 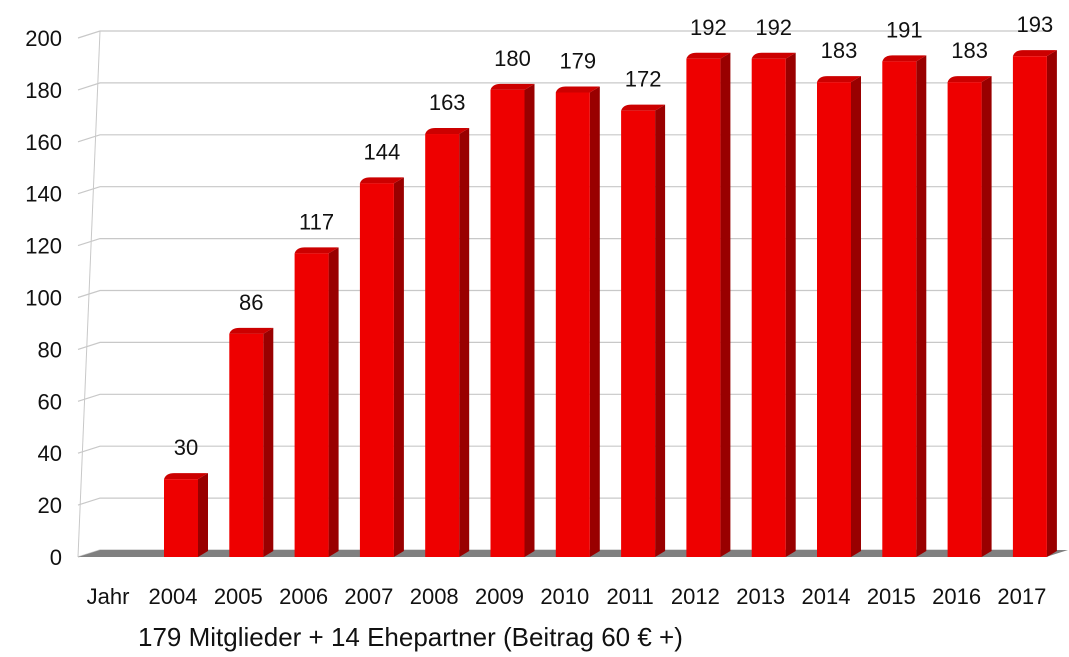 I want to click on y-axis-ticks: 0 20 40 60 80 100 120 140 160 180 200, so click(x=43, y=298).